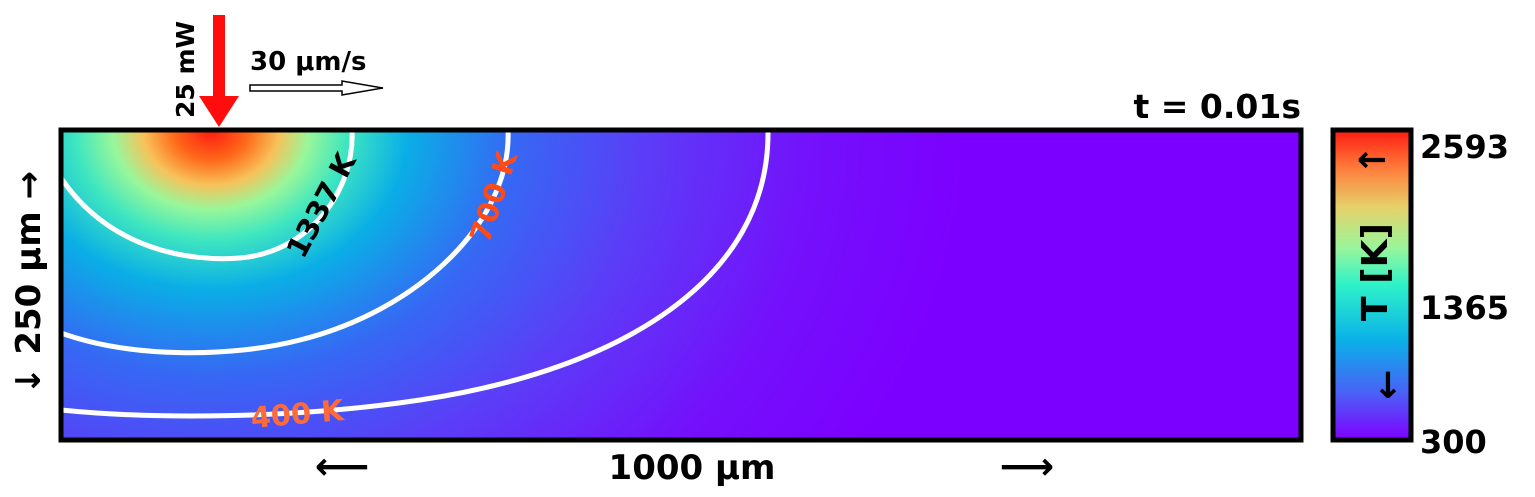 The height and width of the screenshot is (497, 1535). What do you see at coordinates (1027, 466) in the screenshot?
I see `x-arrow-right-icon: ⟶` at bounding box center [1027, 466].